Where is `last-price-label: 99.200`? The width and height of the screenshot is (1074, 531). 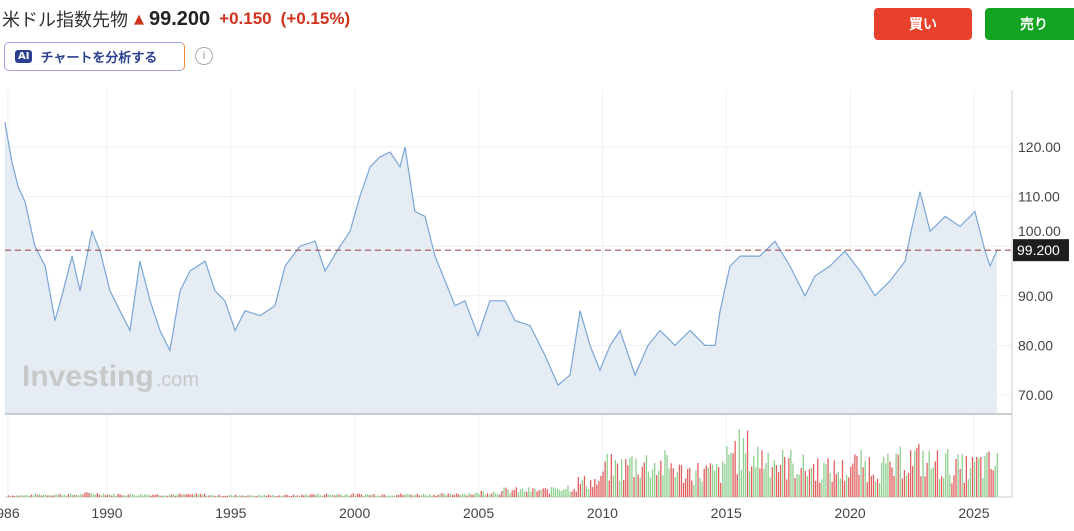 last-price-label: 99.200 is located at coordinates (1038, 250).